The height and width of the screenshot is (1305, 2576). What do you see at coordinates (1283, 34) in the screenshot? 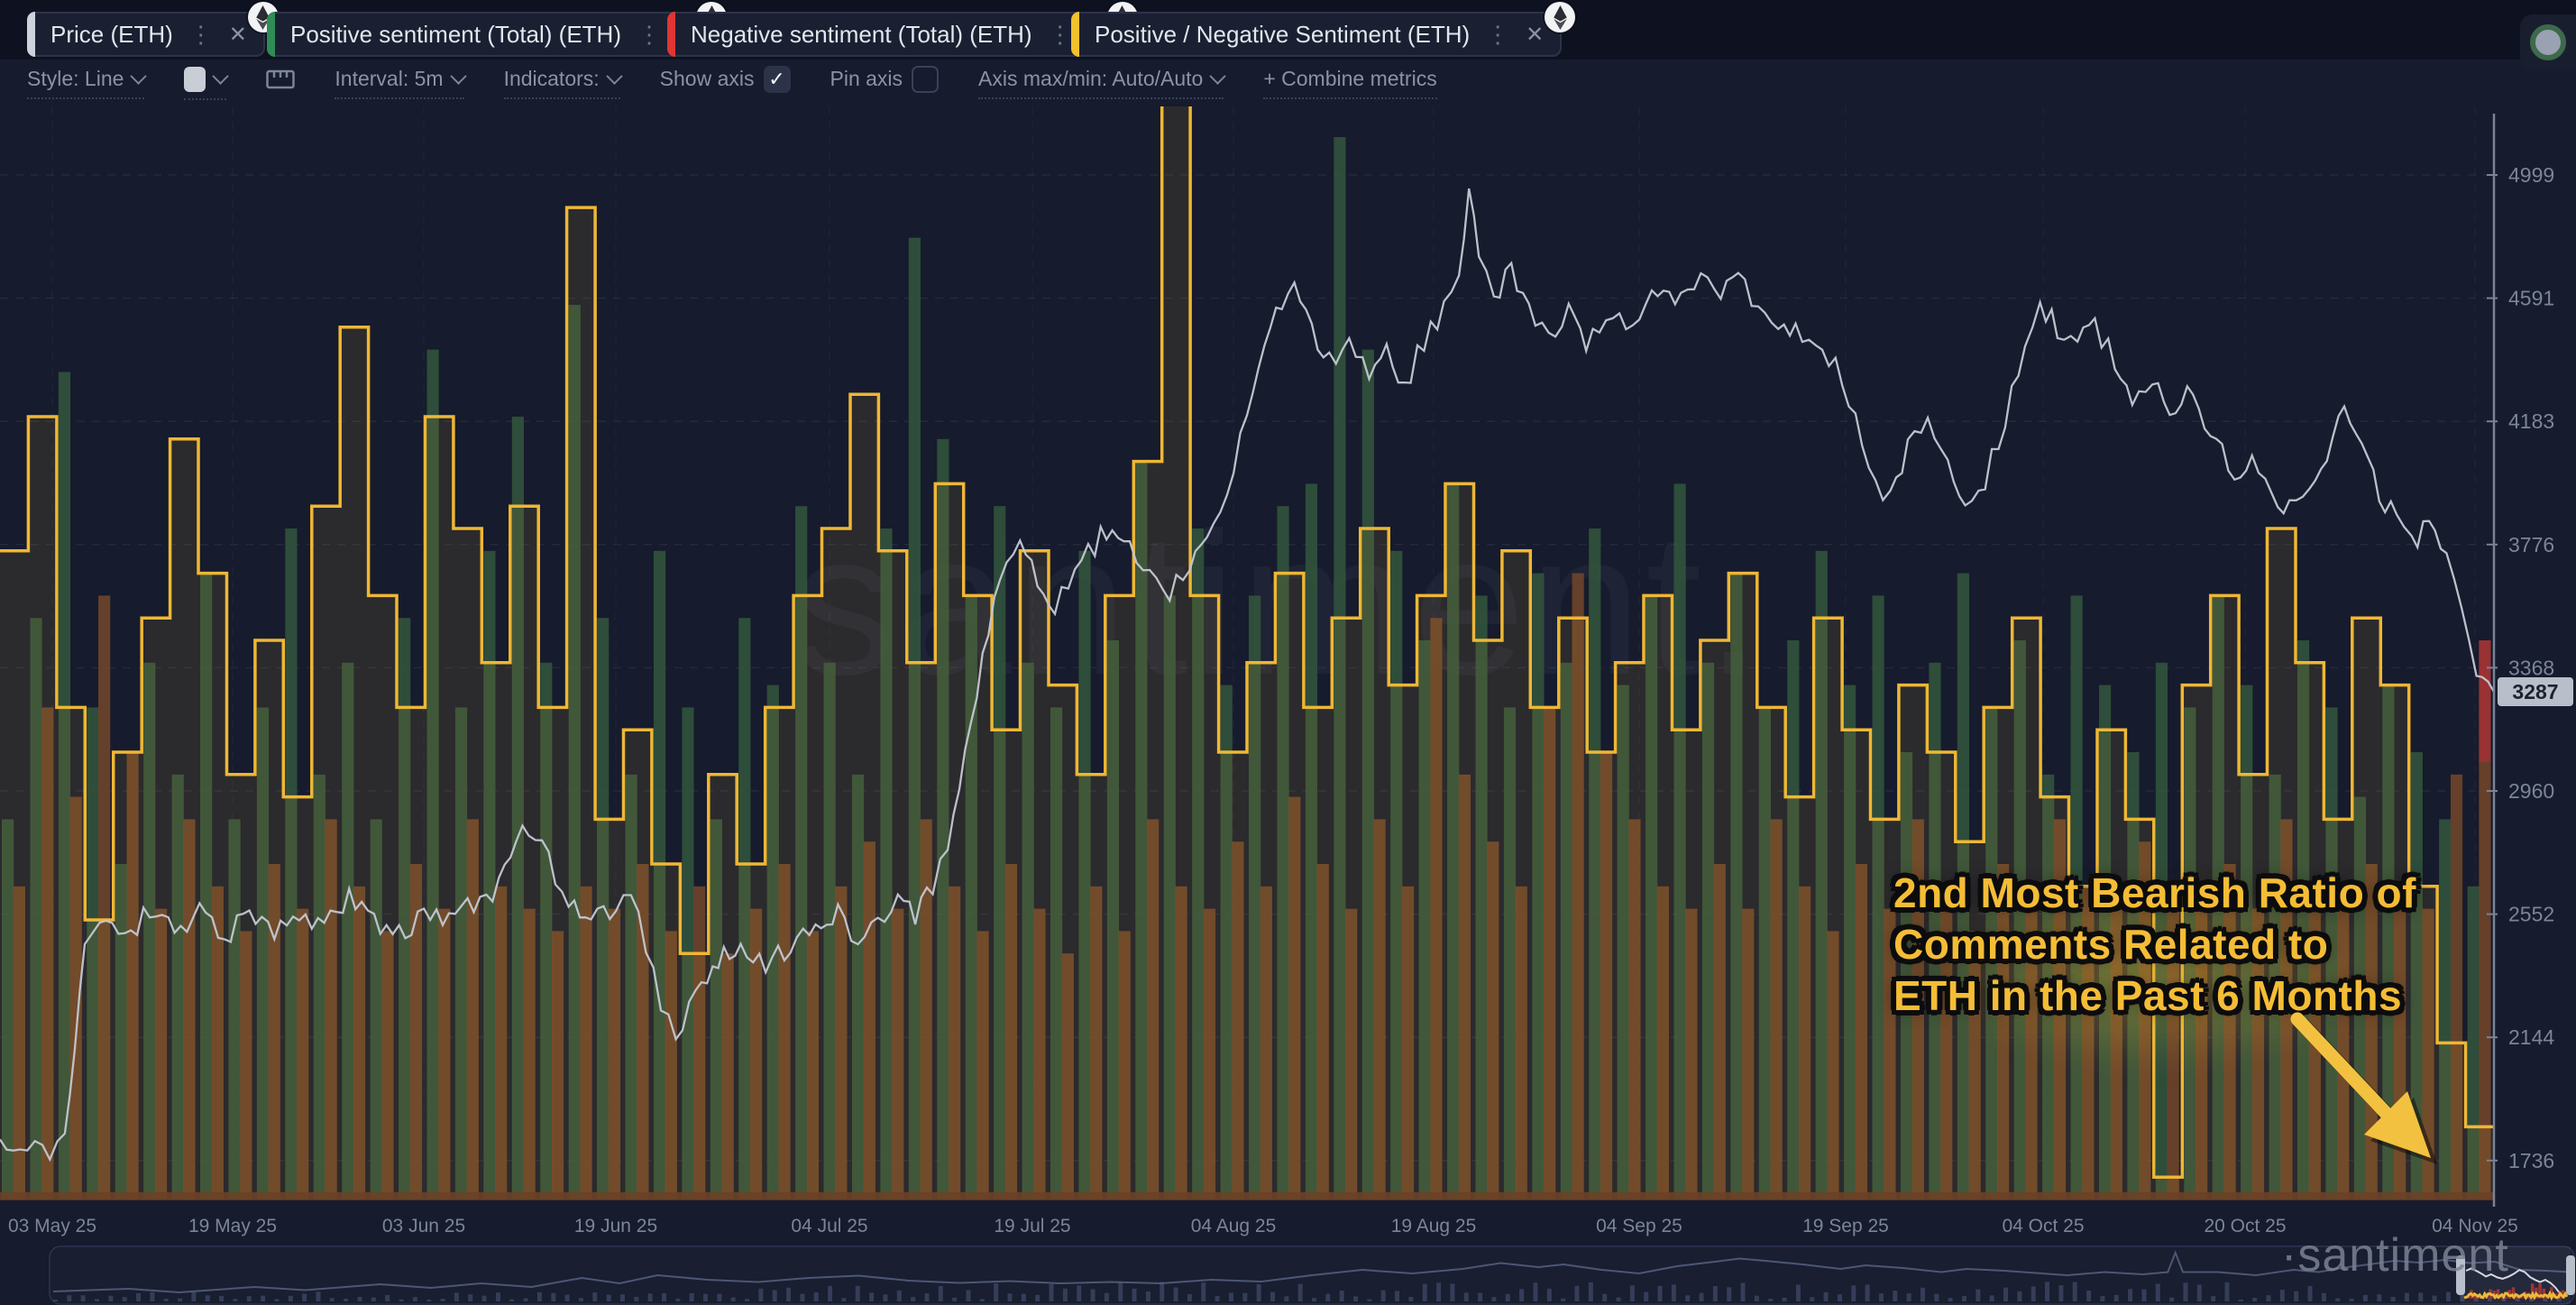
I see `tab-label: Positive / Negative Sentiment (ETH)` at bounding box center [1283, 34].